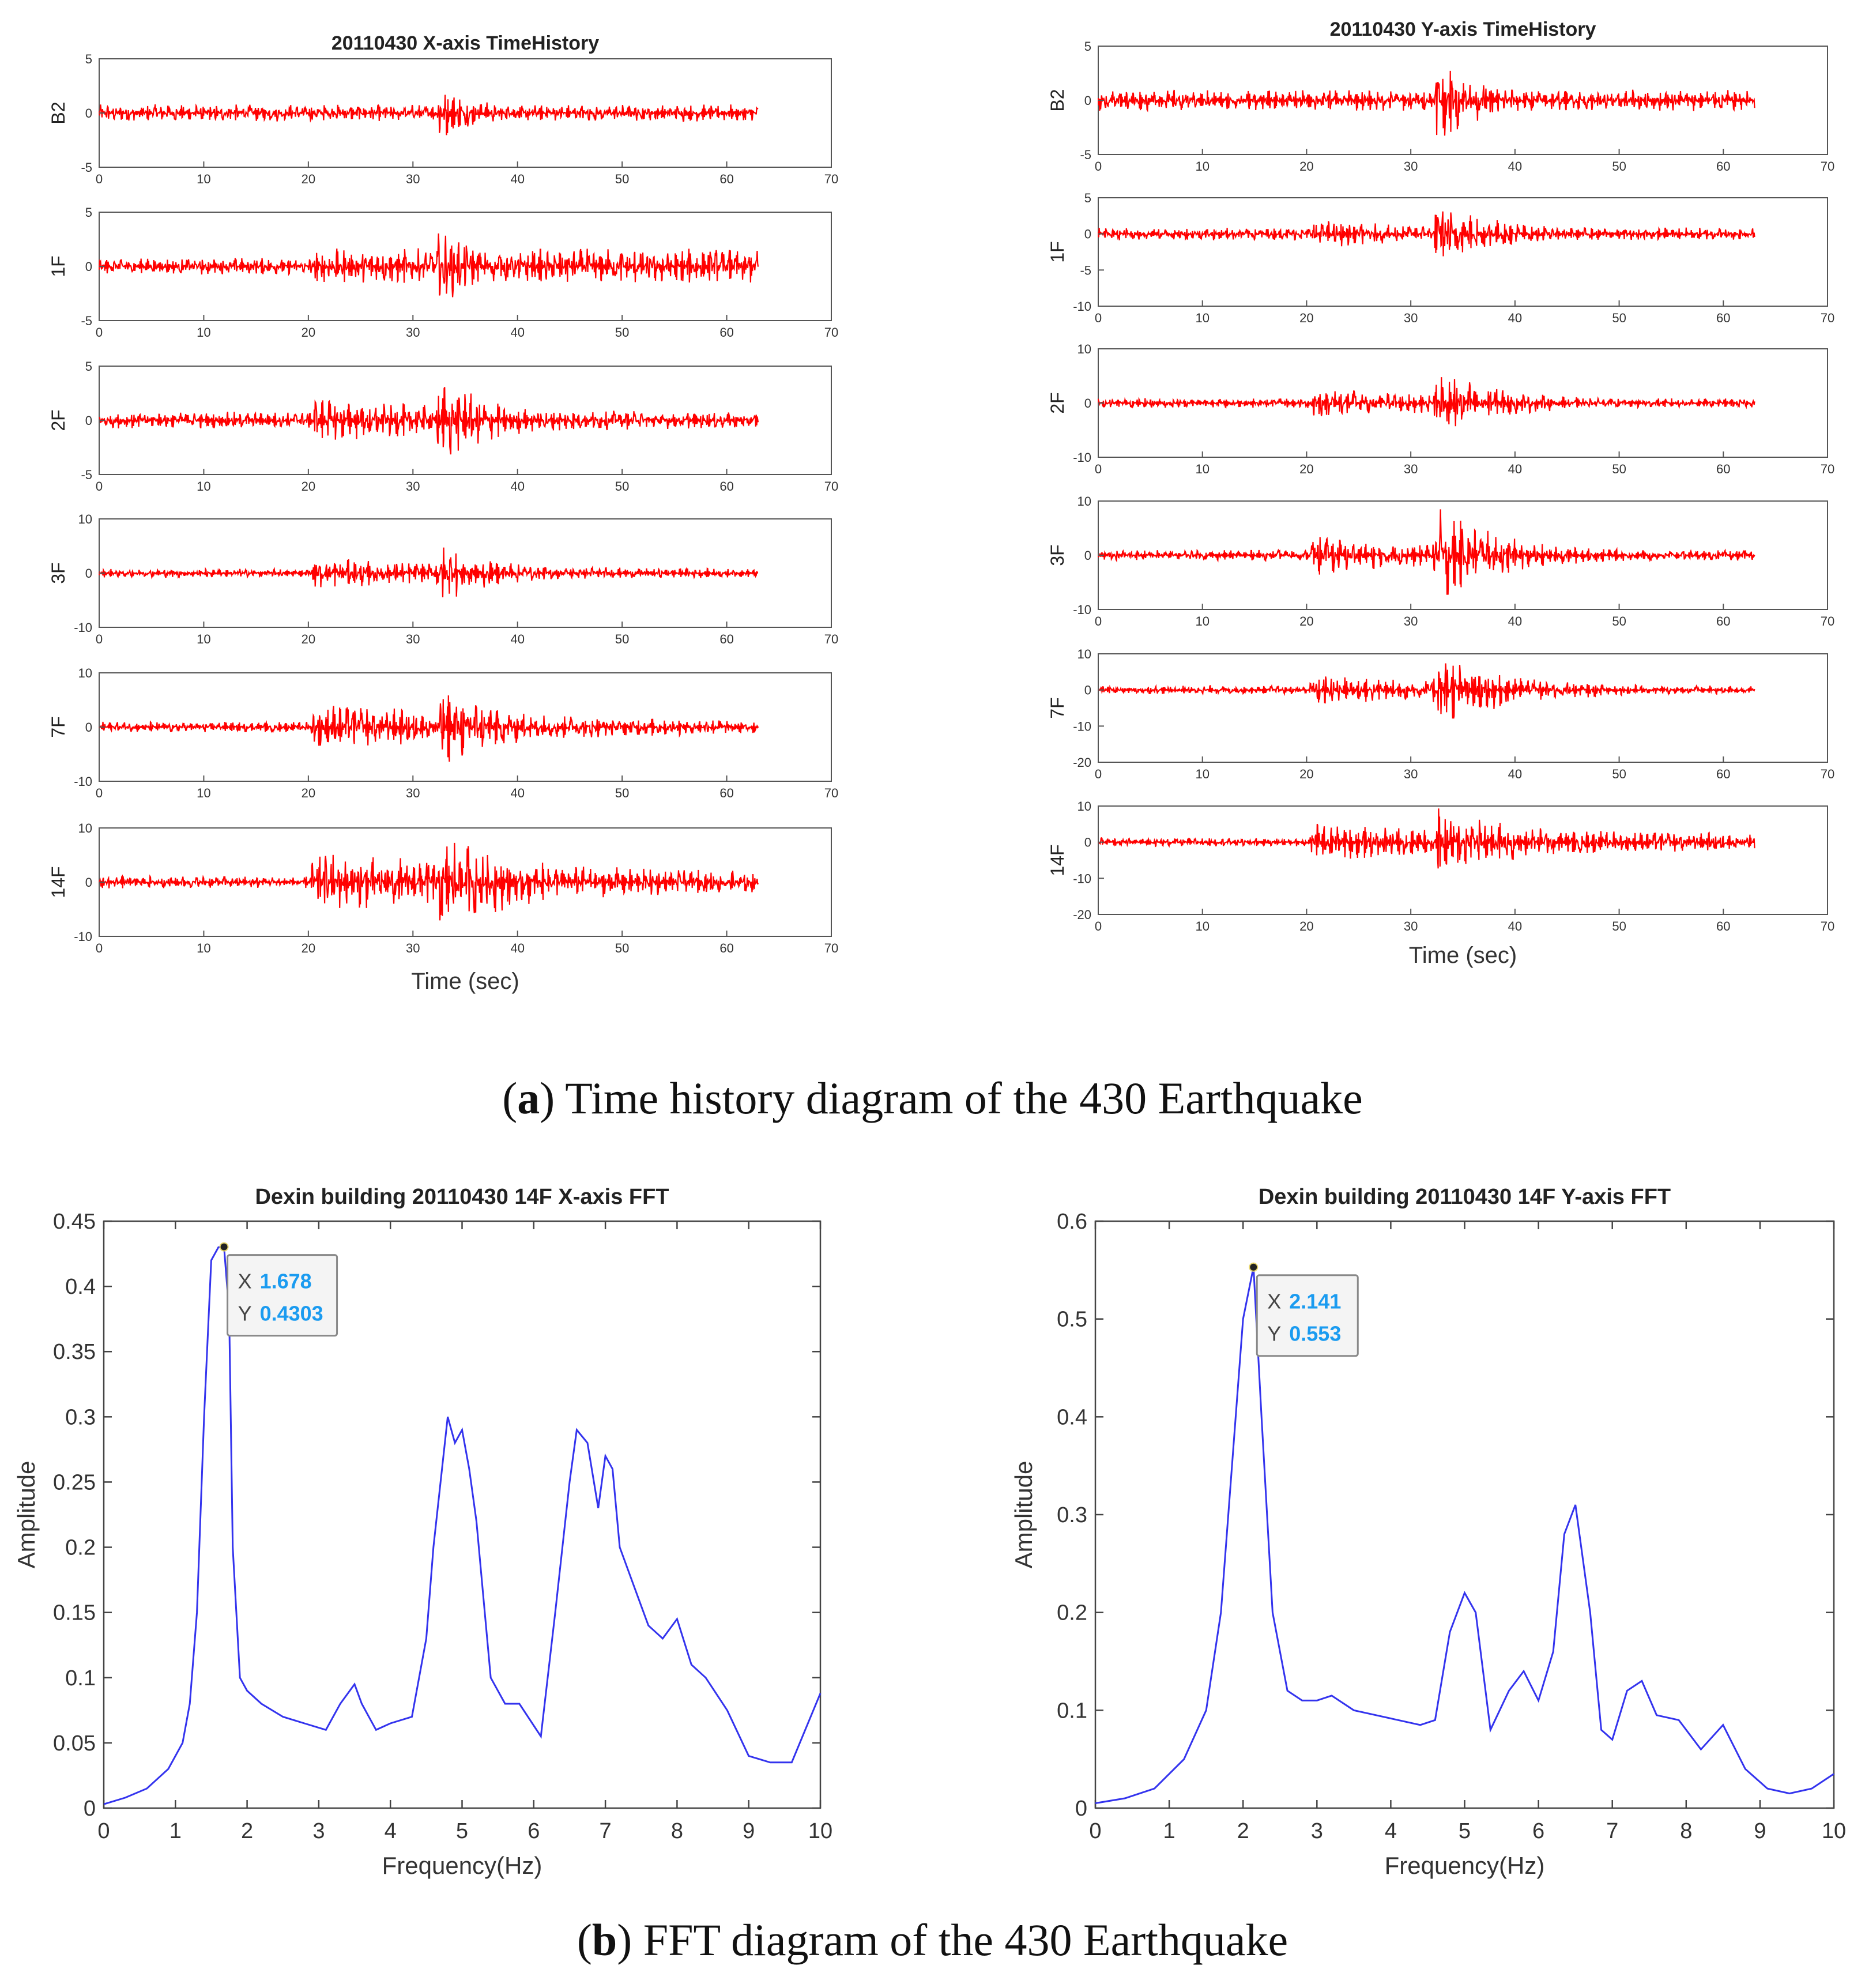 The width and height of the screenshot is (1865, 1988). What do you see at coordinates (1391, 1831) in the screenshot?
I see `x-tick-label: 4` at bounding box center [1391, 1831].